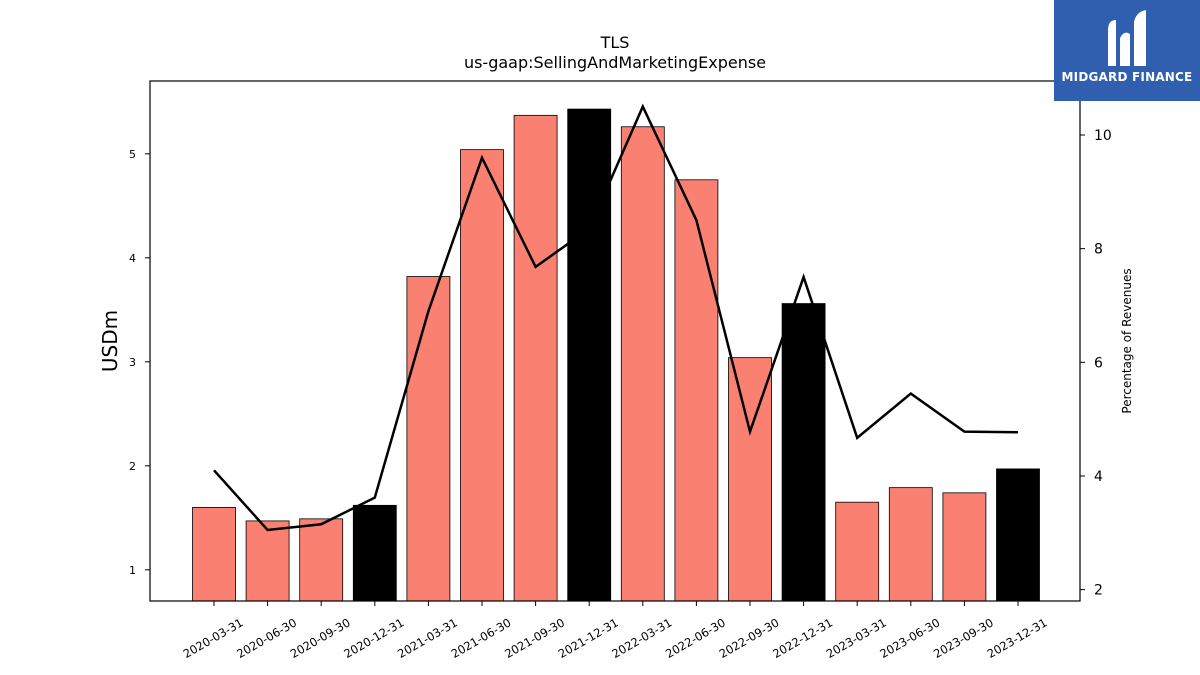 The width and height of the screenshot is (1200, 675). What do you see at coordinates (1098, 477) in the screenshot?
I see `y2-tick-label: 4` at bounding box center [1098, 477].